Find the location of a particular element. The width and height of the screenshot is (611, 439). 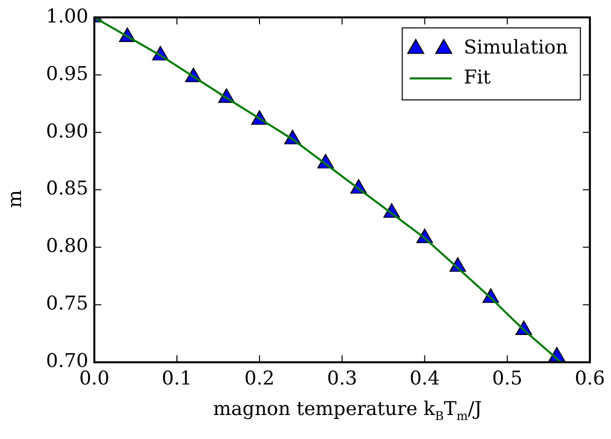

y-tick-label: 0.80 is located at coordinates (67, 246).